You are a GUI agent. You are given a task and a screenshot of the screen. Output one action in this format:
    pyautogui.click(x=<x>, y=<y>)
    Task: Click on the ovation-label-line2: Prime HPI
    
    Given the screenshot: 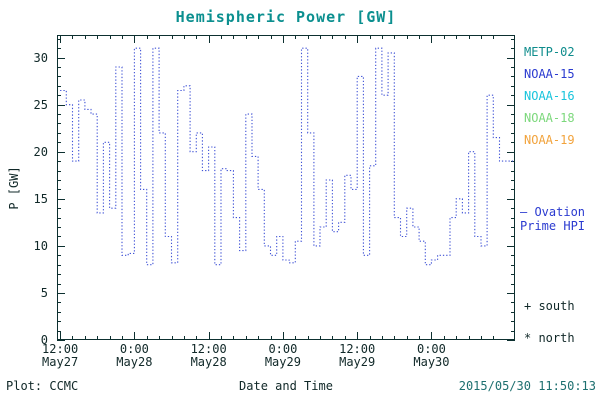 What is the action you would take?
    pyautogui.click(x=553, y=226)
    